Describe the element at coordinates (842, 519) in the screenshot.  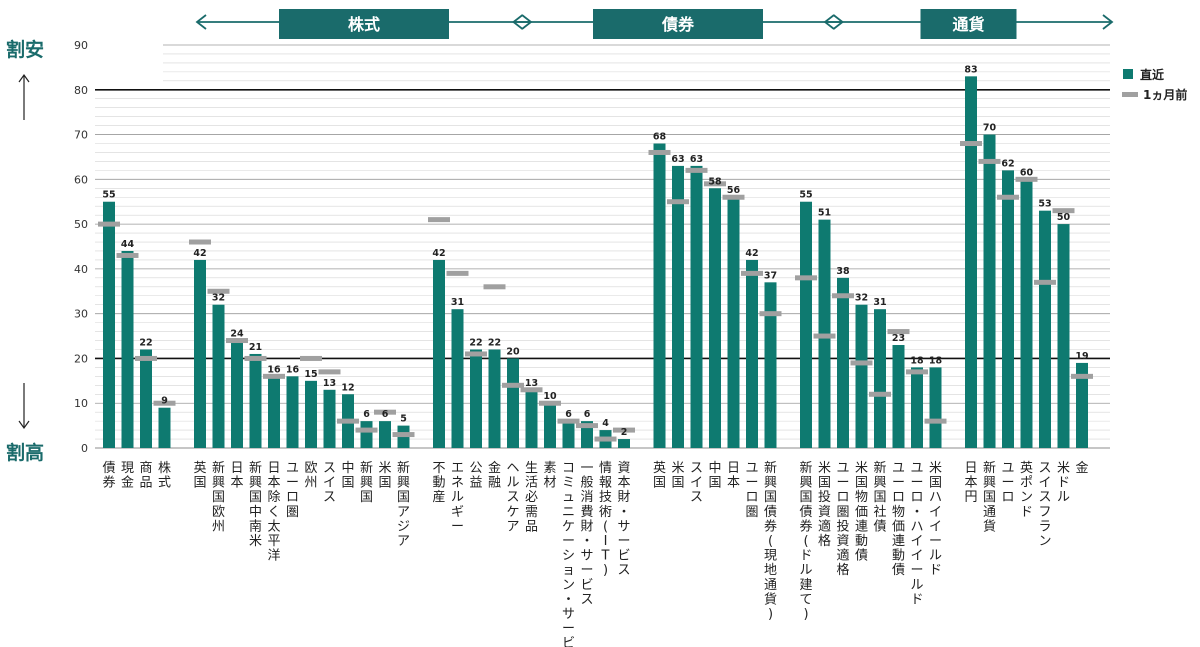
I see `x-tick-label: ユーロ圏投資適格` at that location.